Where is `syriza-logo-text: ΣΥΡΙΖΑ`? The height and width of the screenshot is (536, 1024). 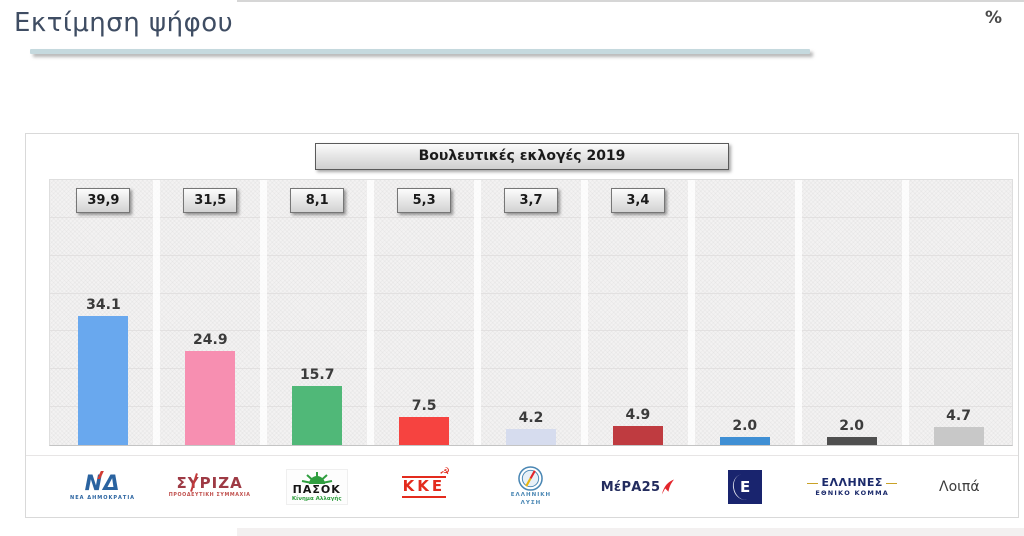 syriza-logo-text: ΣΥΡΙΖΑ is located at coordinates (209, 483).